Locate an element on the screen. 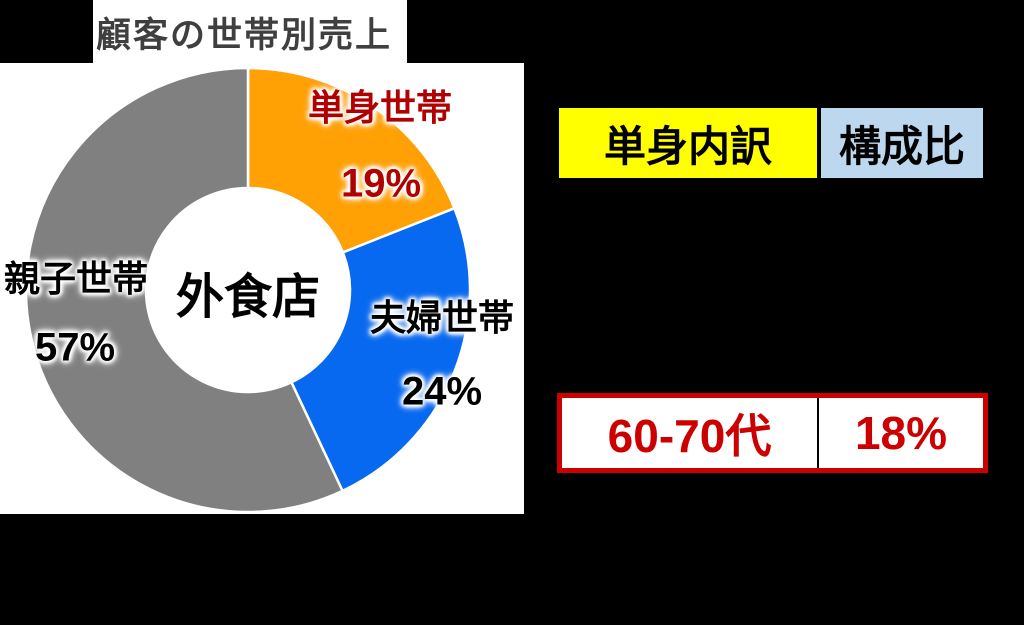 The width and height of the screenshot is (1024, 625). donut-segment-single is located at coordinates (351, 160).